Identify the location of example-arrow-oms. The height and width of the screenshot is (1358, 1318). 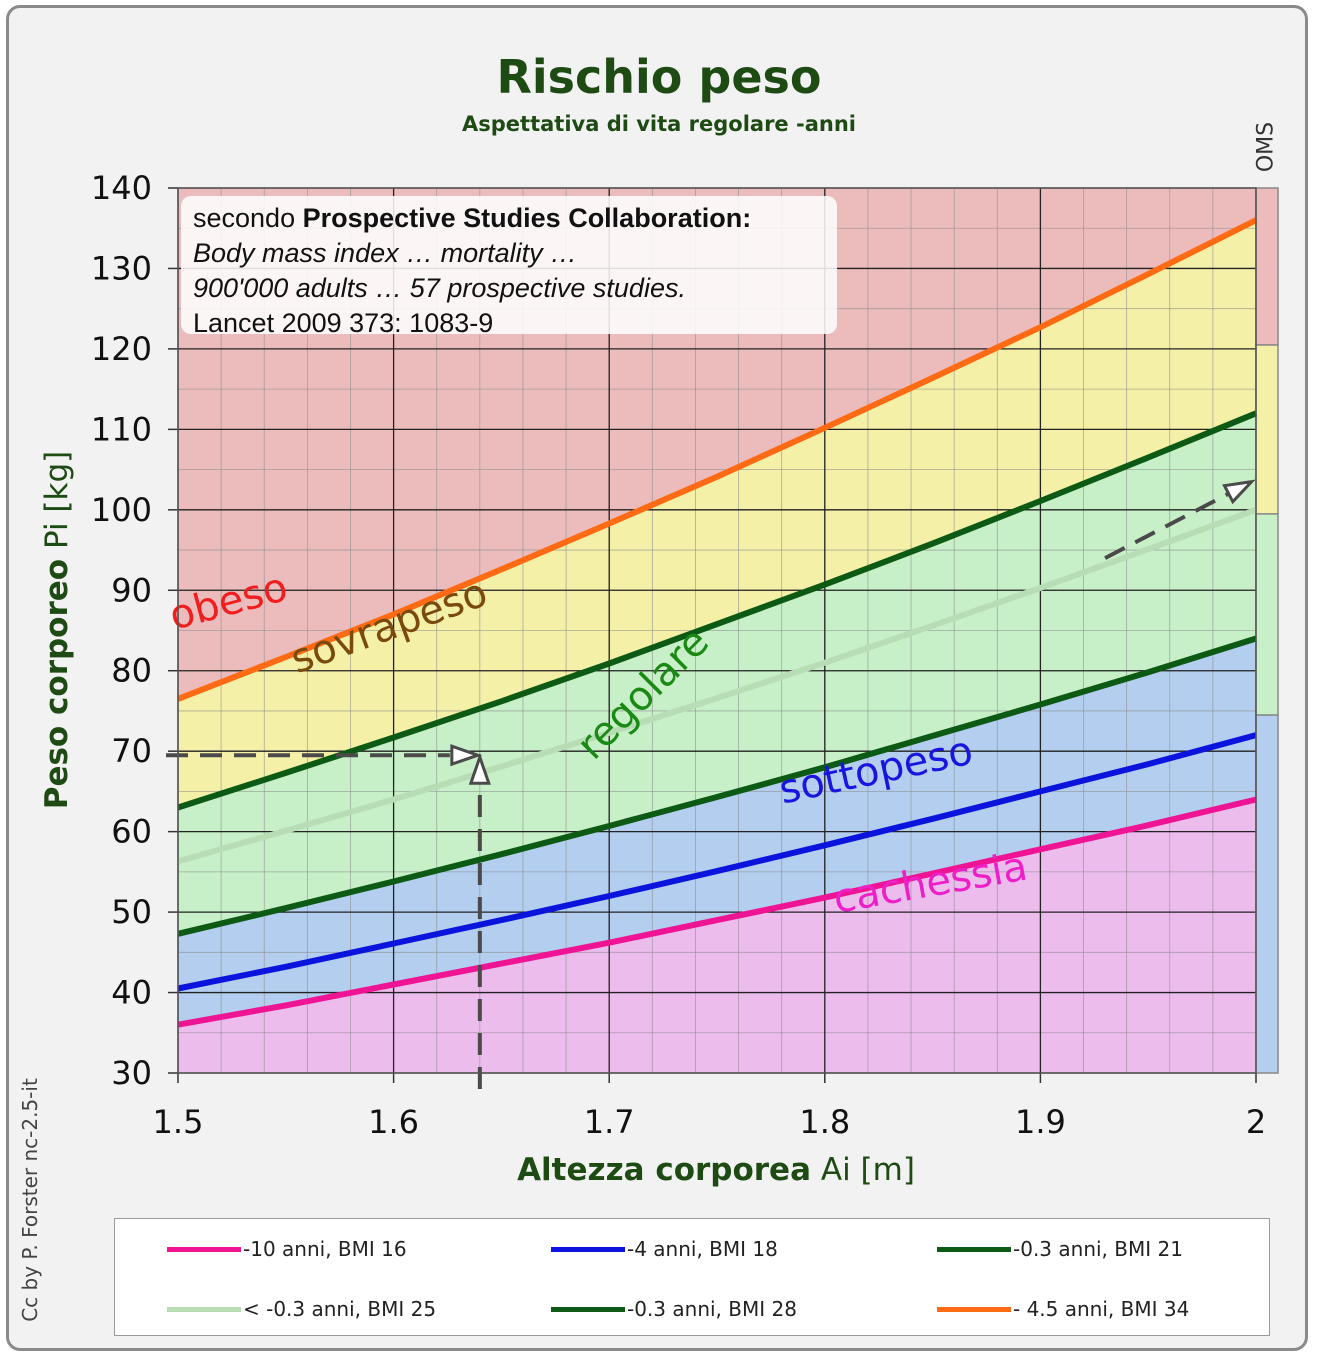
(1167, 525).